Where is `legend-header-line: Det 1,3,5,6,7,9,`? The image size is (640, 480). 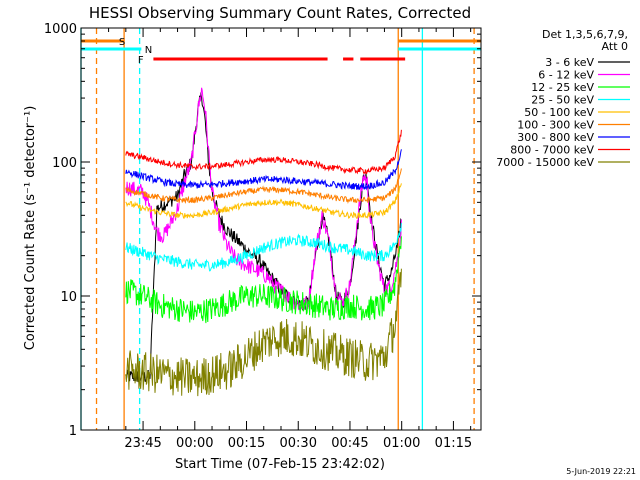
legend-header-line: Det 1,3,5,6,7,9, is located at coordinates (585, 34).